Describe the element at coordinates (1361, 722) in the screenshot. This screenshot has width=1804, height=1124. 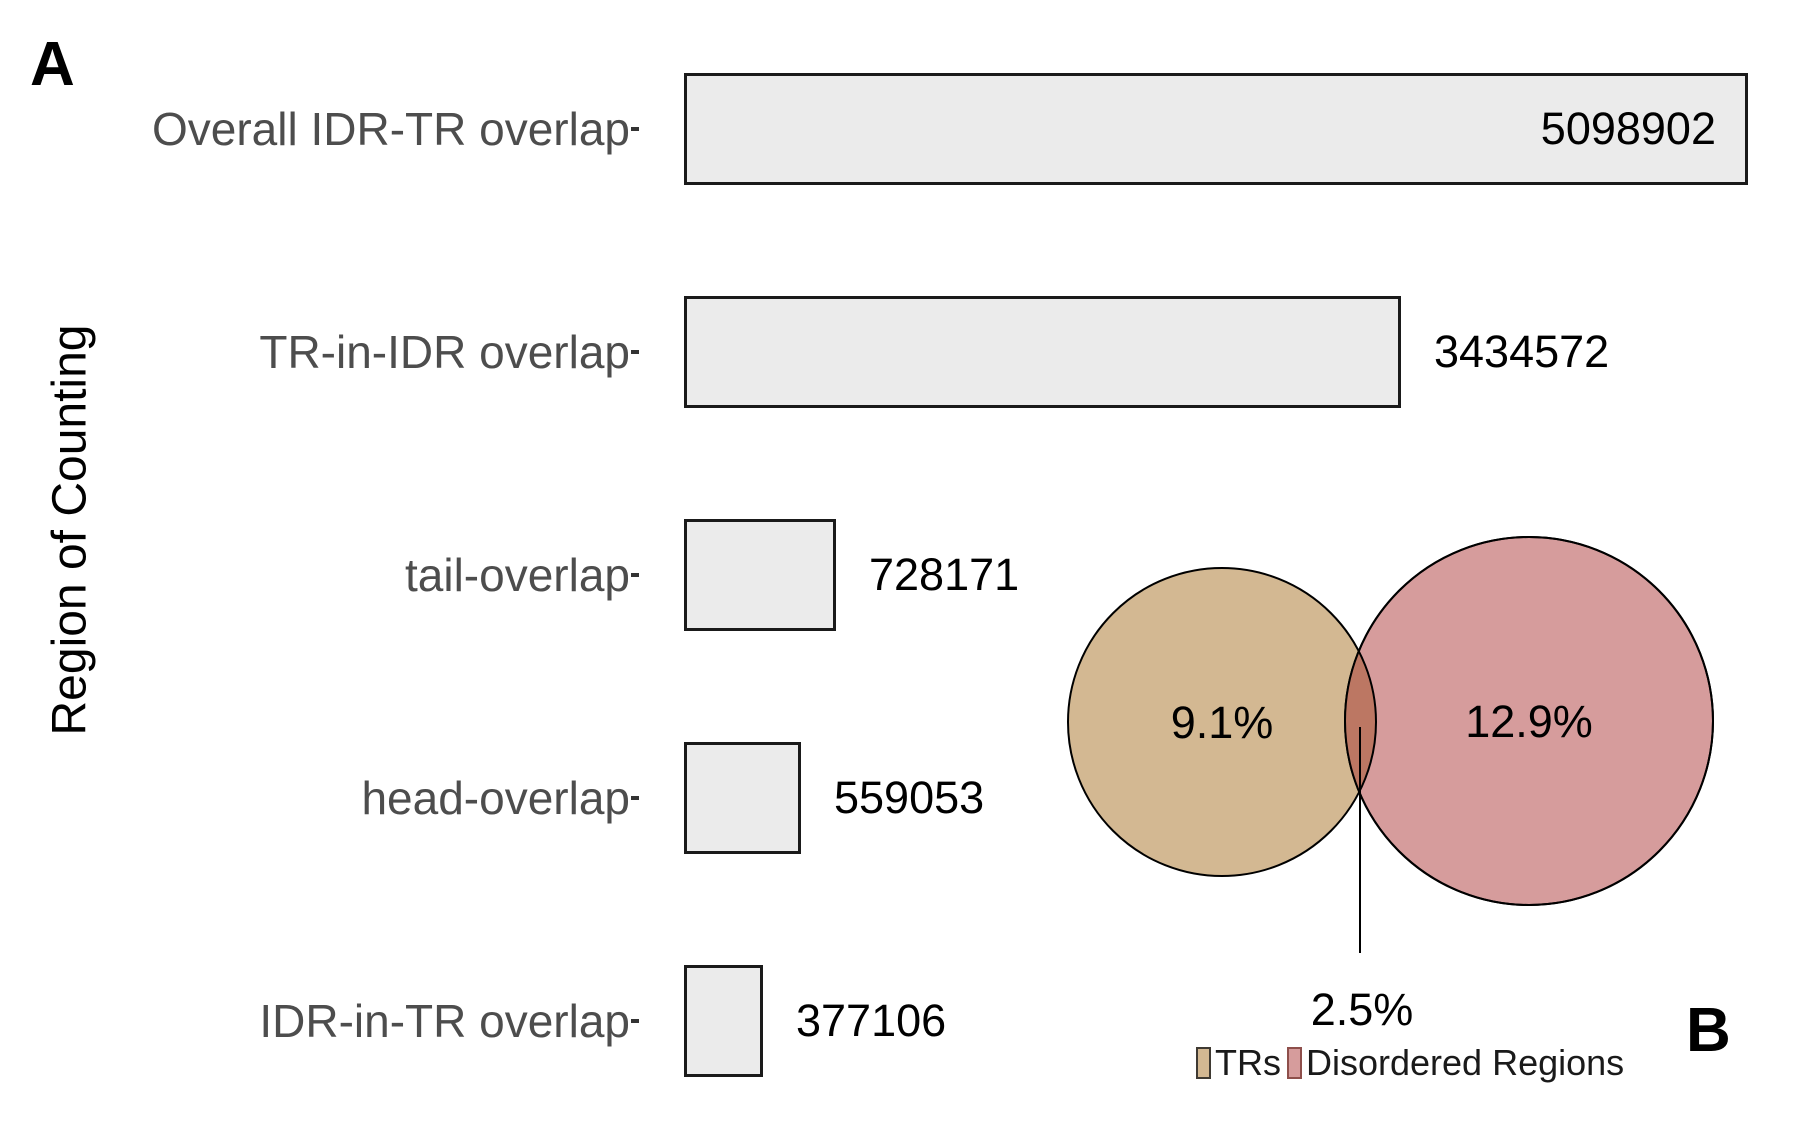
I see `venn-intersection-region` at that location.